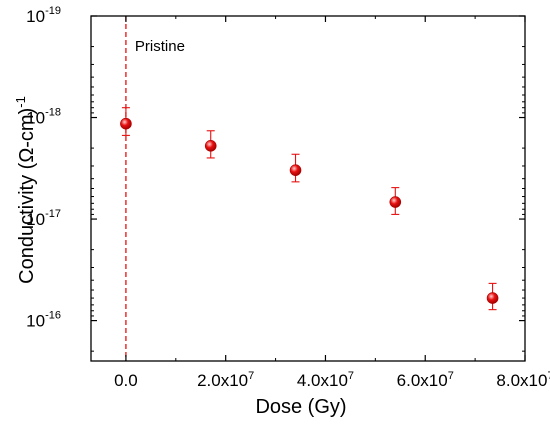 The width and height of the screenshot is (550, 425). I want to click on x-tick-label-3: 4.0x10⁷, so click(325, 380).